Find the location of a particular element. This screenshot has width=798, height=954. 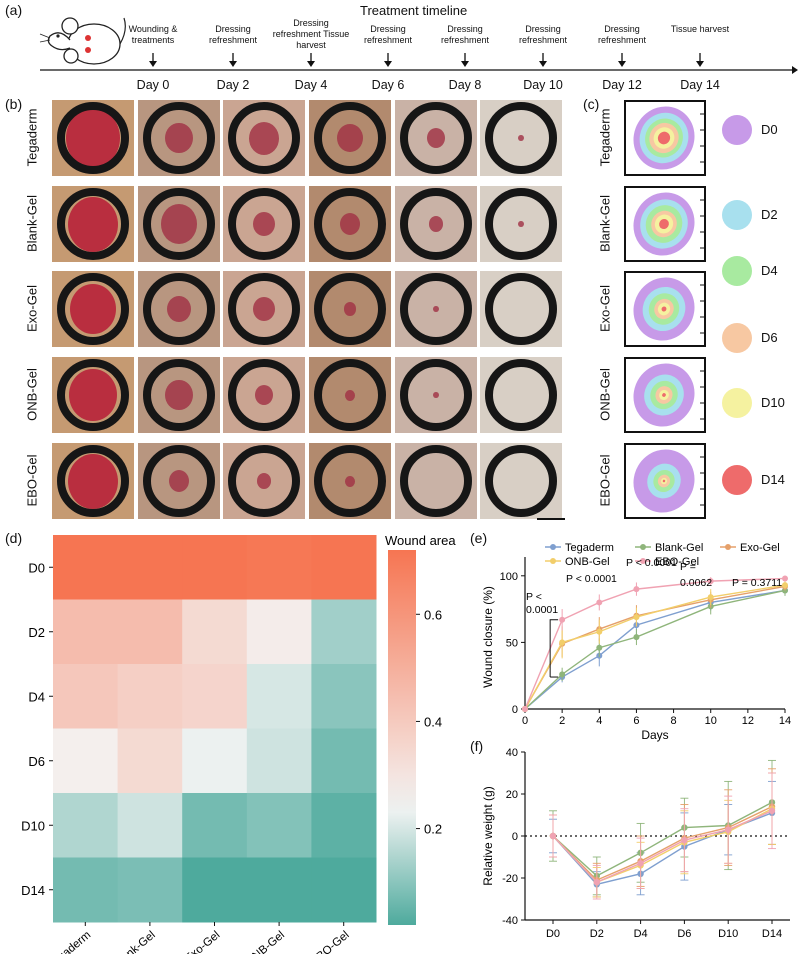

colorbar-title: Wound area is located at coordinates (420, 541).